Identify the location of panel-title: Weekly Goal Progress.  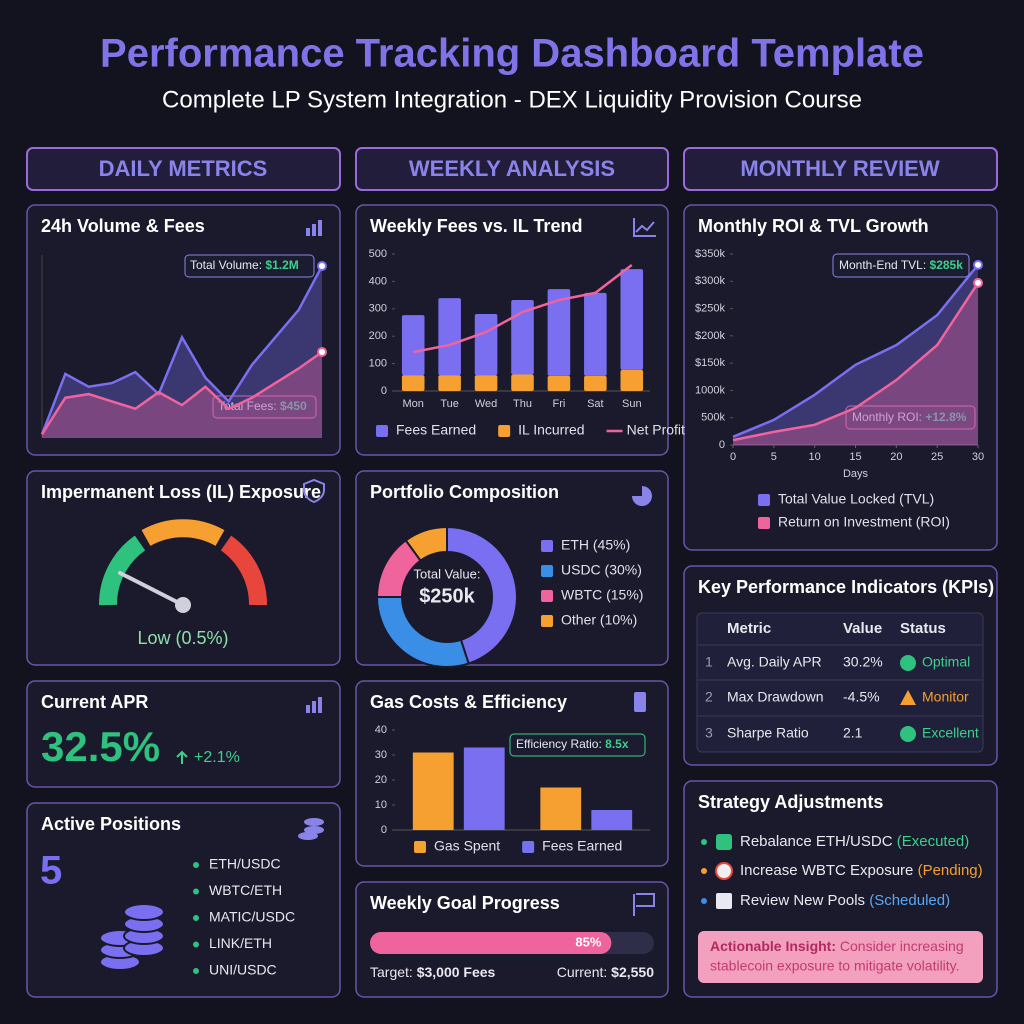
(465, 903).